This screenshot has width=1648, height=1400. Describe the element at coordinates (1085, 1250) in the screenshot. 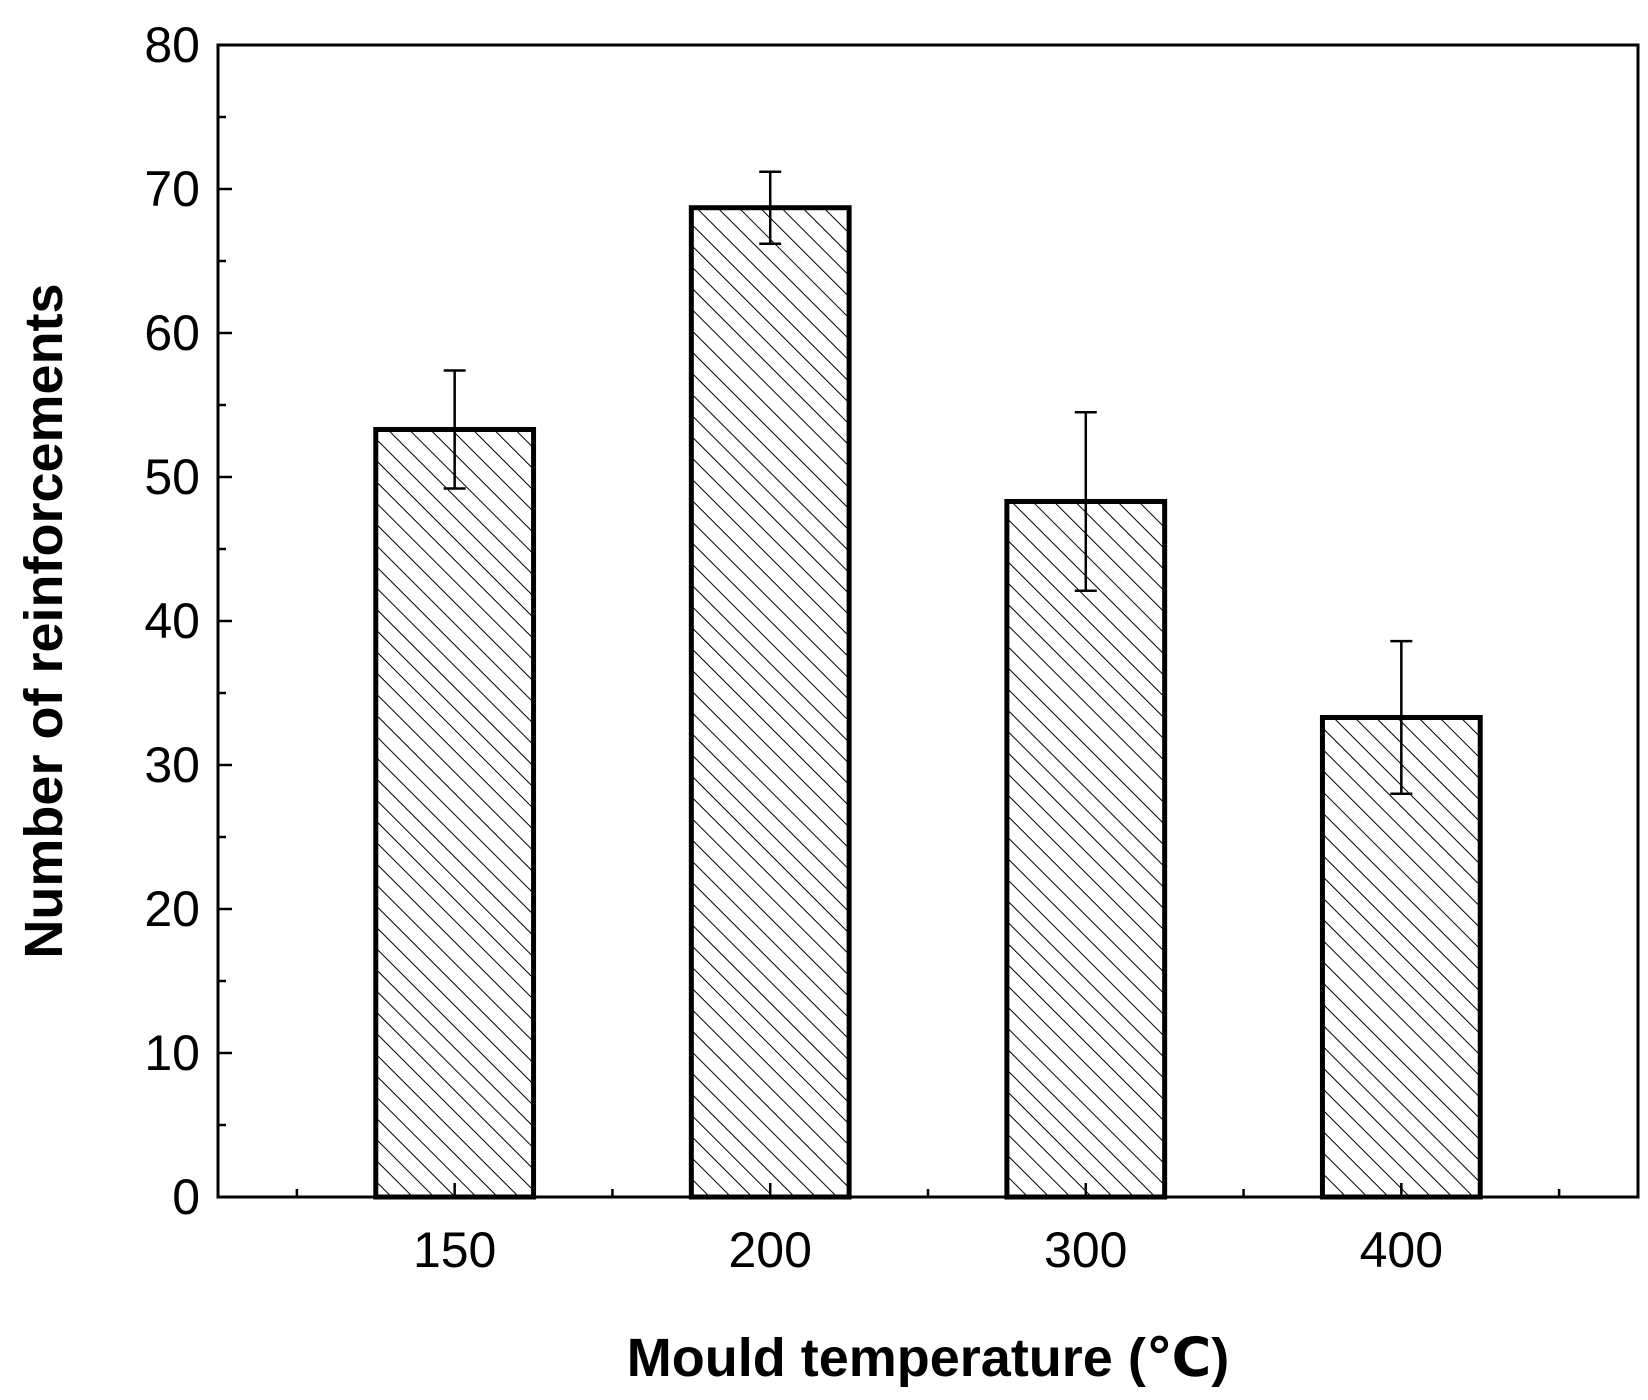

I see `x-tick-label-300: 300` at that location.